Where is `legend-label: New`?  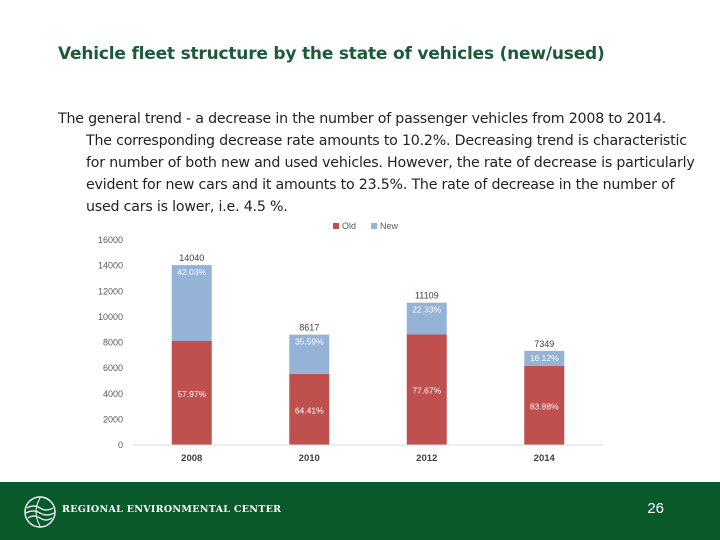 legend-label: New is located at coordinates (389, 226).